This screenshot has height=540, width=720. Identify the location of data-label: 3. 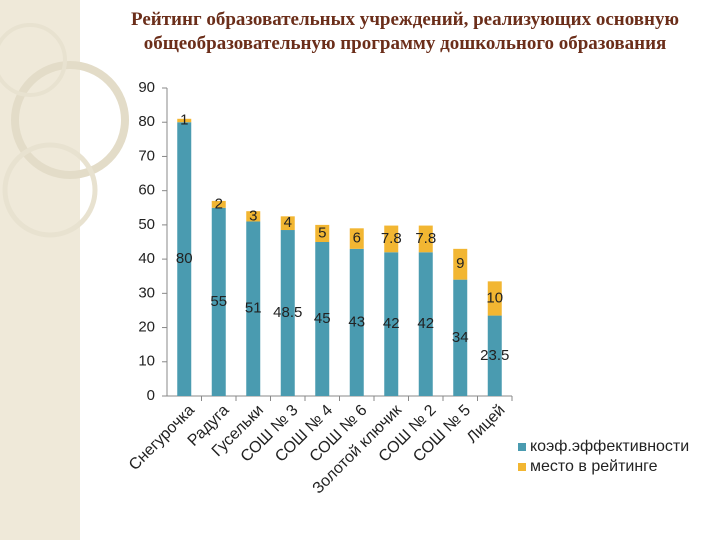
(253, 215).